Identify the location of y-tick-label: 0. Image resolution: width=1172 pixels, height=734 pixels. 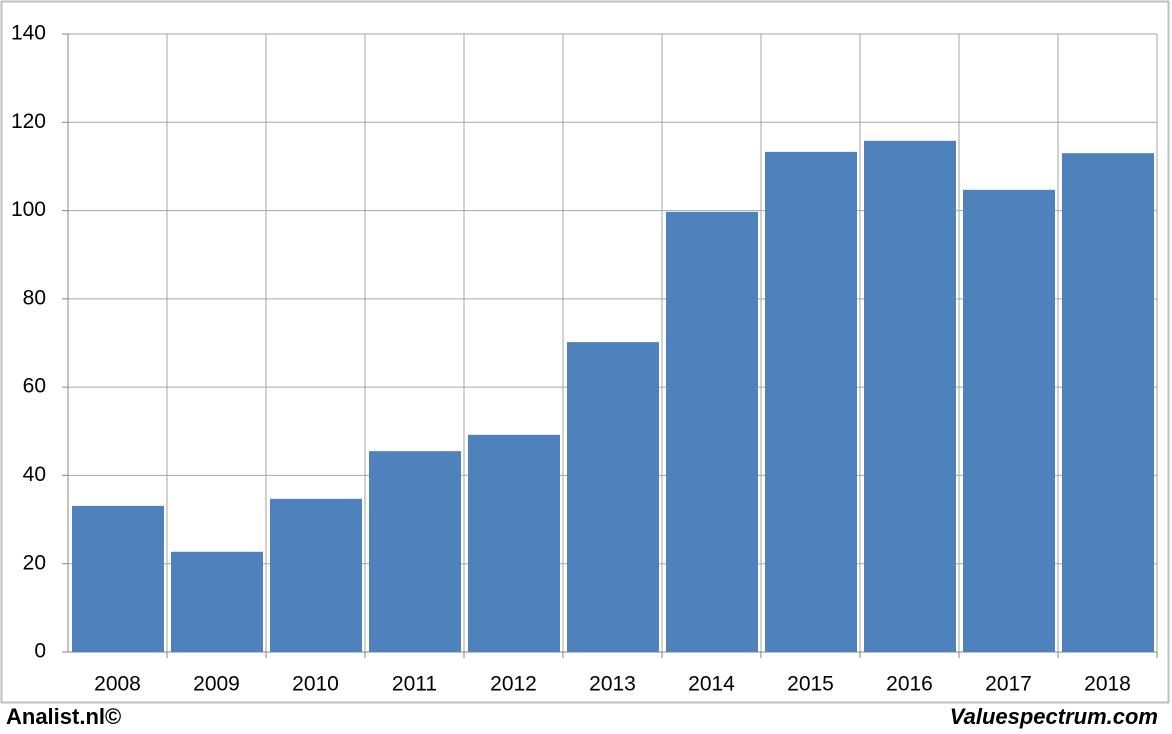
(40, 651).